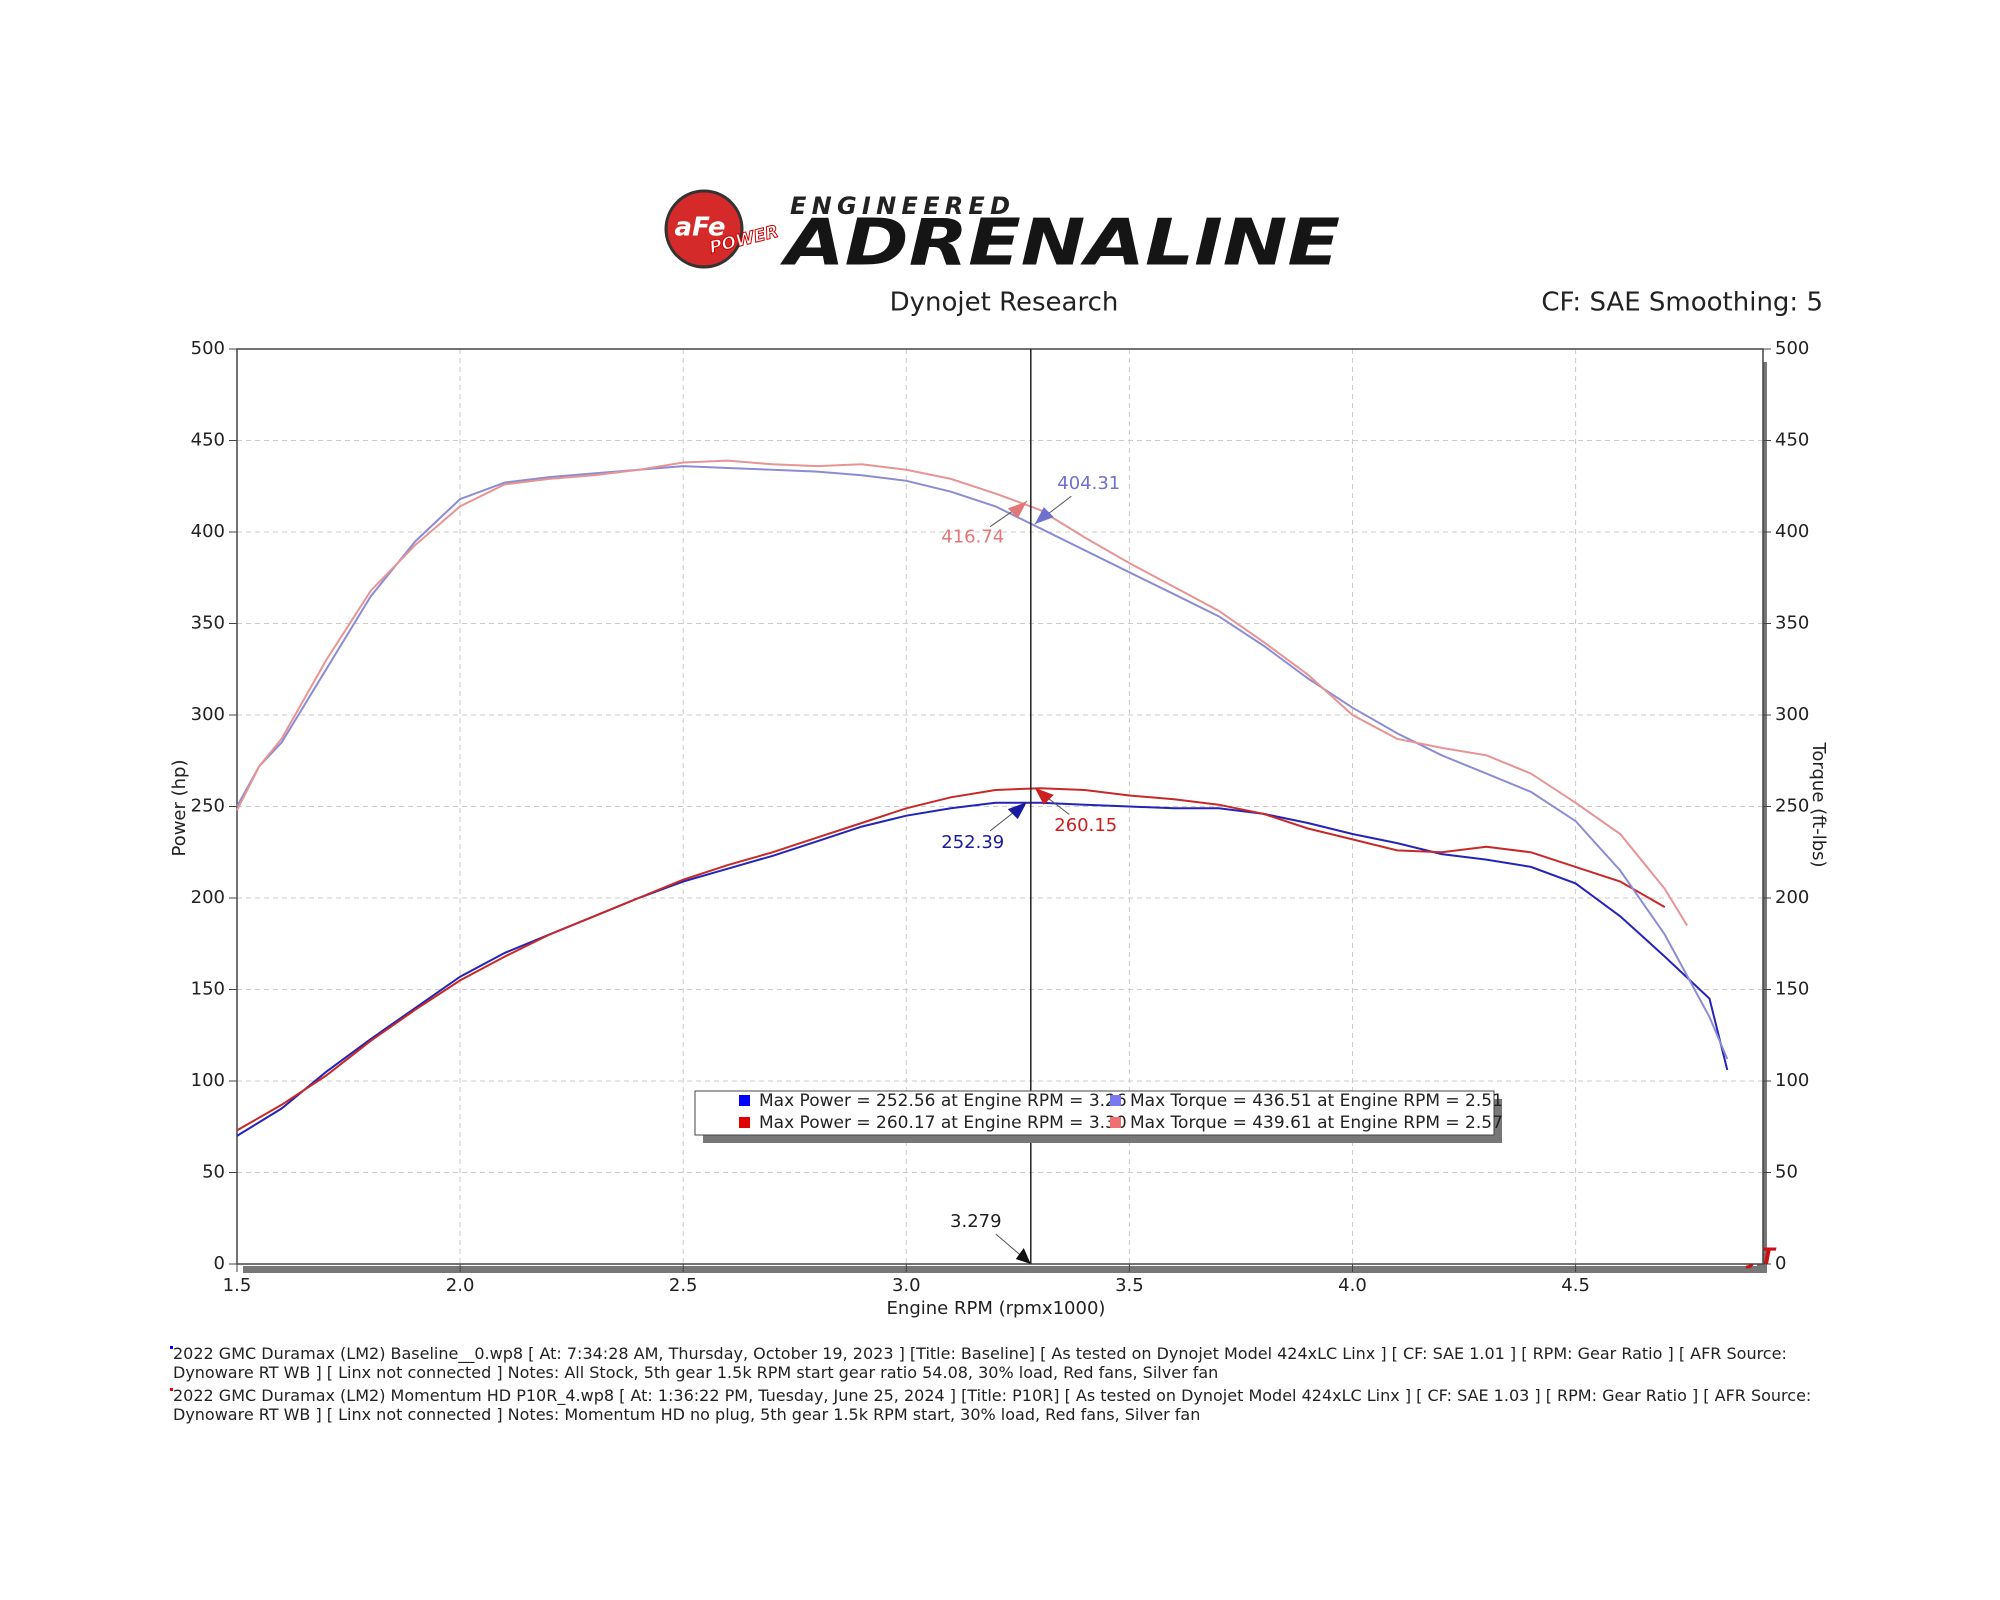 The height and width of the screenshot is (1600, 2000). I want to click on chart-title: Dynojet Research, so click(1004, 303).